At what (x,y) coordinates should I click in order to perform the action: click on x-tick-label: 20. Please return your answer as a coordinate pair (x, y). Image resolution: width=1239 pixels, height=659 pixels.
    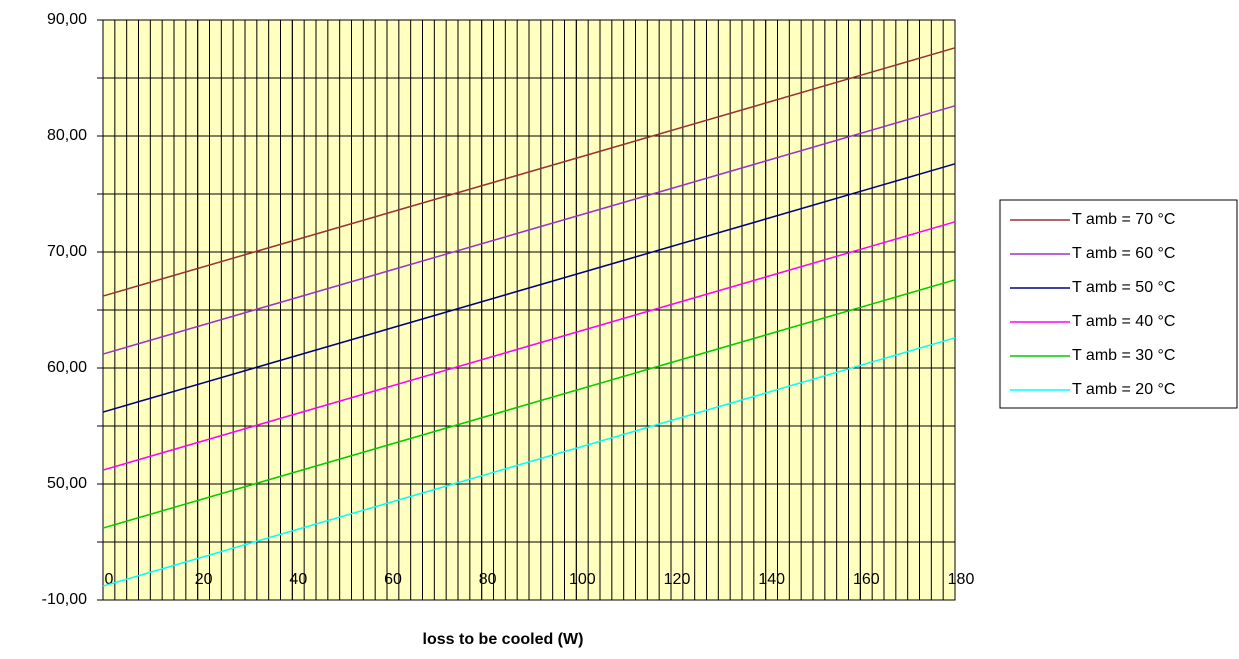
    Looking at the image, I should click on (204, 579).